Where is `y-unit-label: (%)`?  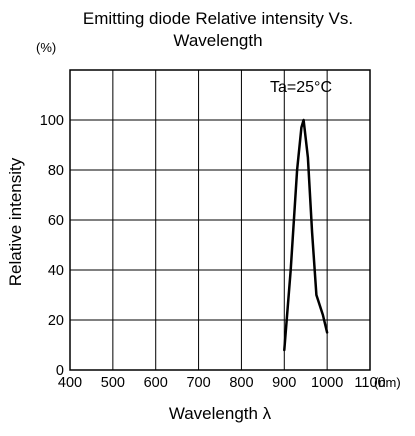
y-unit-label: (%) is located at coordinates (46, 47).